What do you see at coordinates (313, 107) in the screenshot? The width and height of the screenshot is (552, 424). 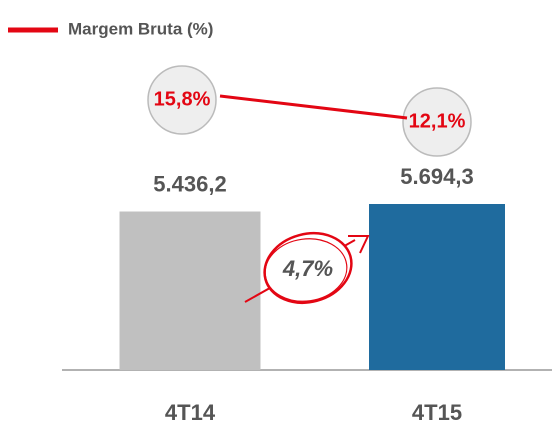 I see `margin-line` at bounding box center [313, 107].